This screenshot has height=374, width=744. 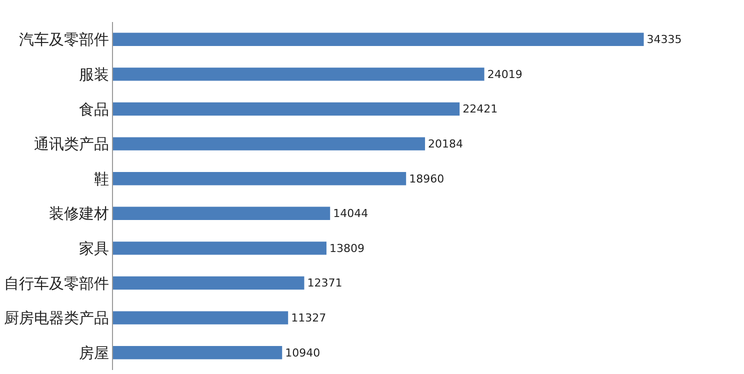 I want to click on data-label: 10940, so click(x=302, y=353).